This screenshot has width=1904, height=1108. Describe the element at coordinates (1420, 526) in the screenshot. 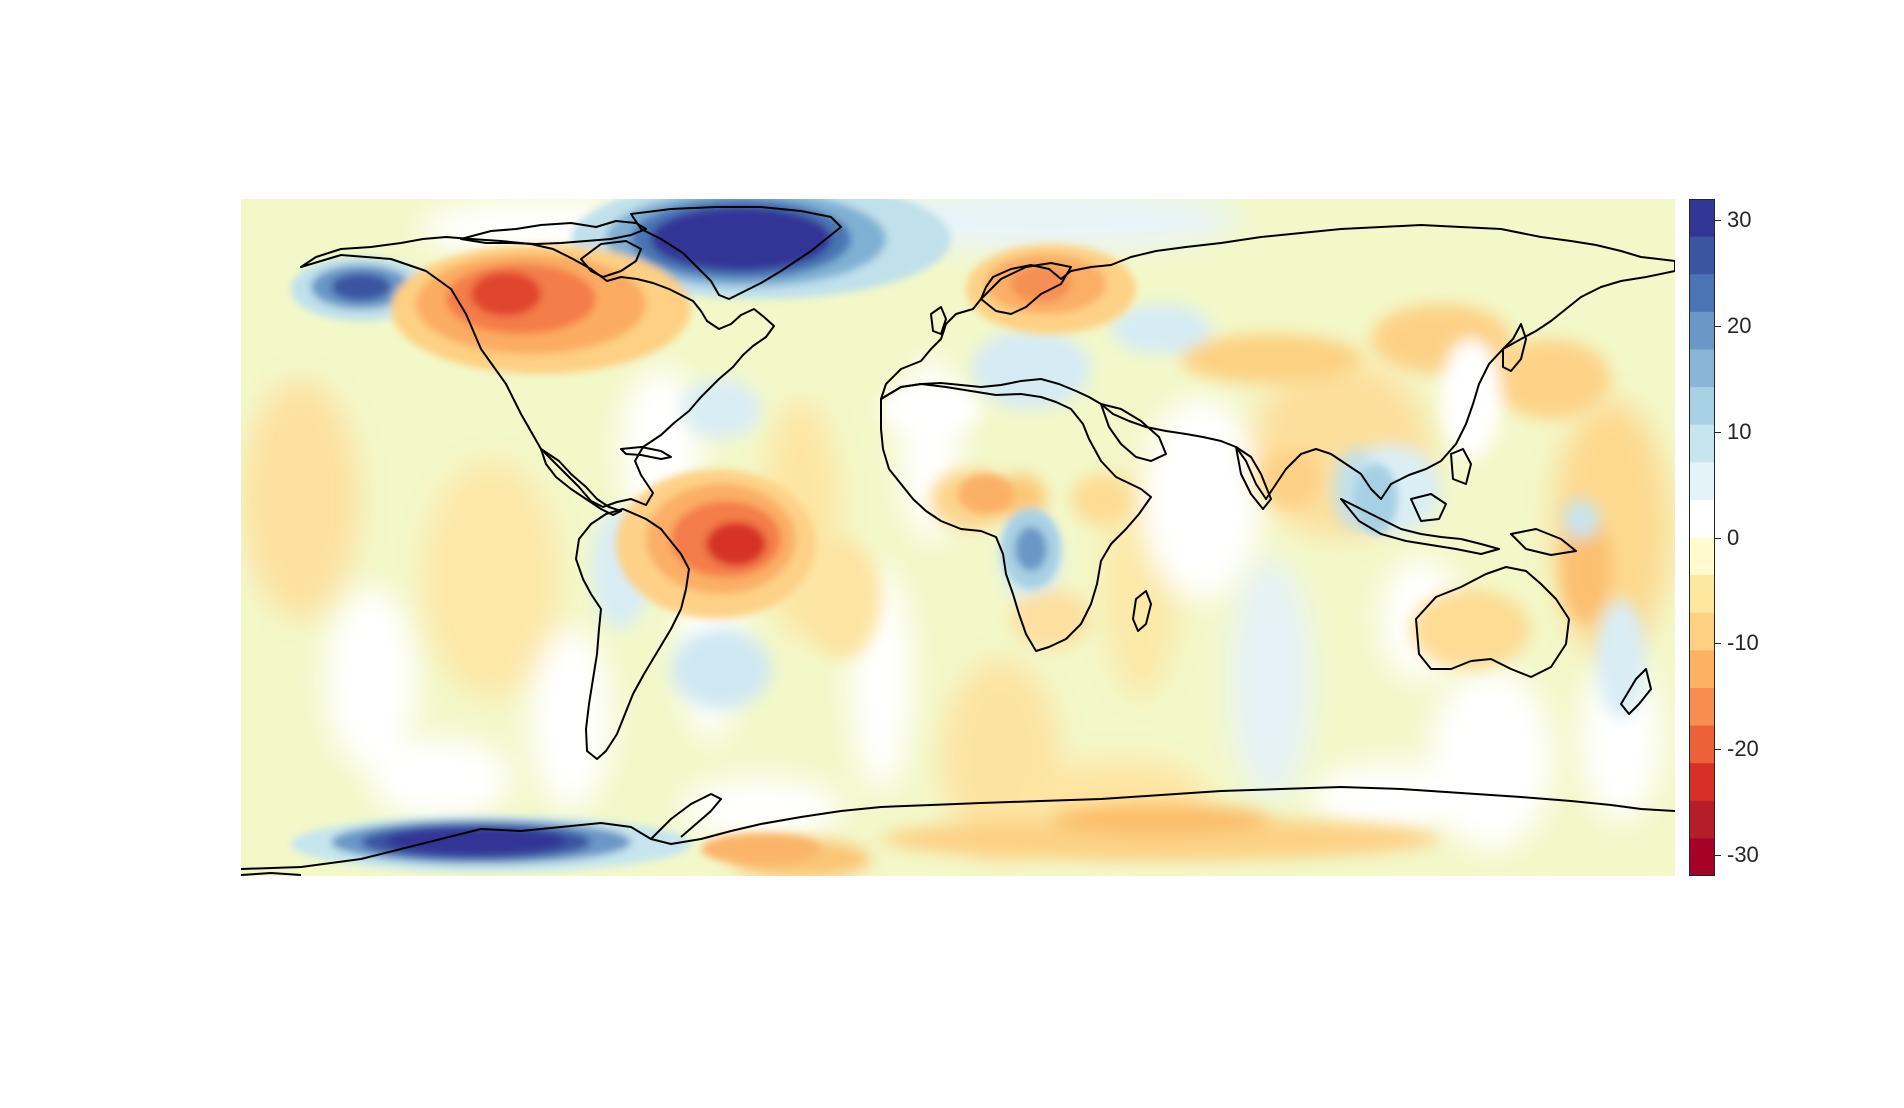

I see `coastline-indonesia` at that location.